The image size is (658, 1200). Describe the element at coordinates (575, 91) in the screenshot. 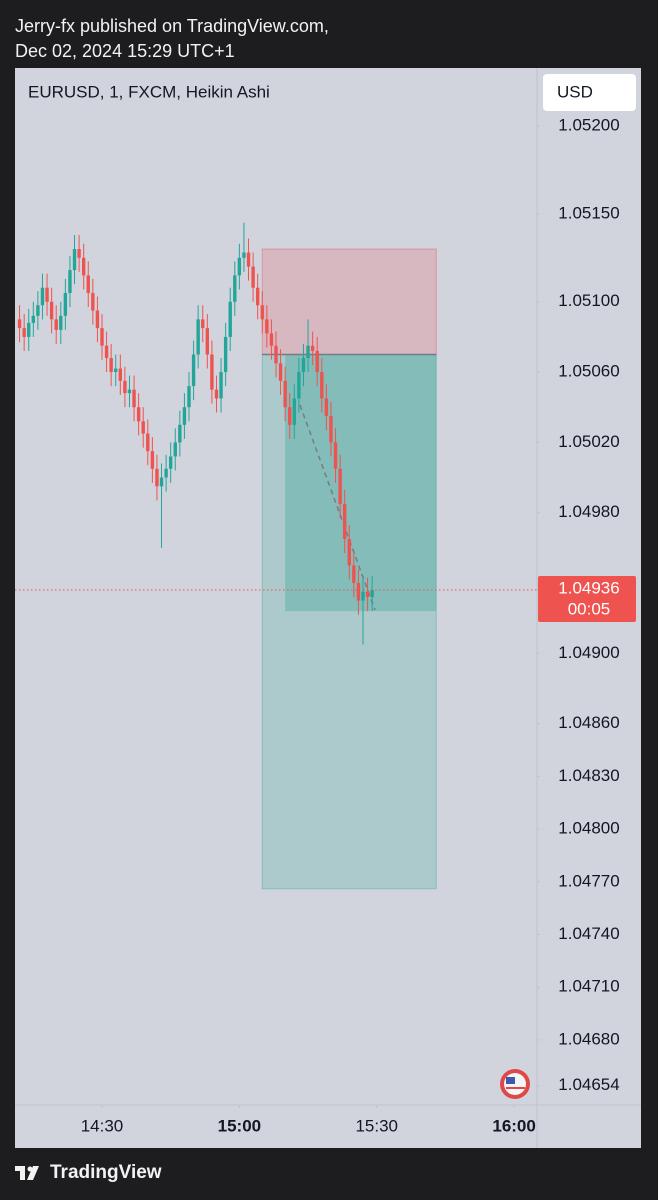

I see `currency: USD` at that location.